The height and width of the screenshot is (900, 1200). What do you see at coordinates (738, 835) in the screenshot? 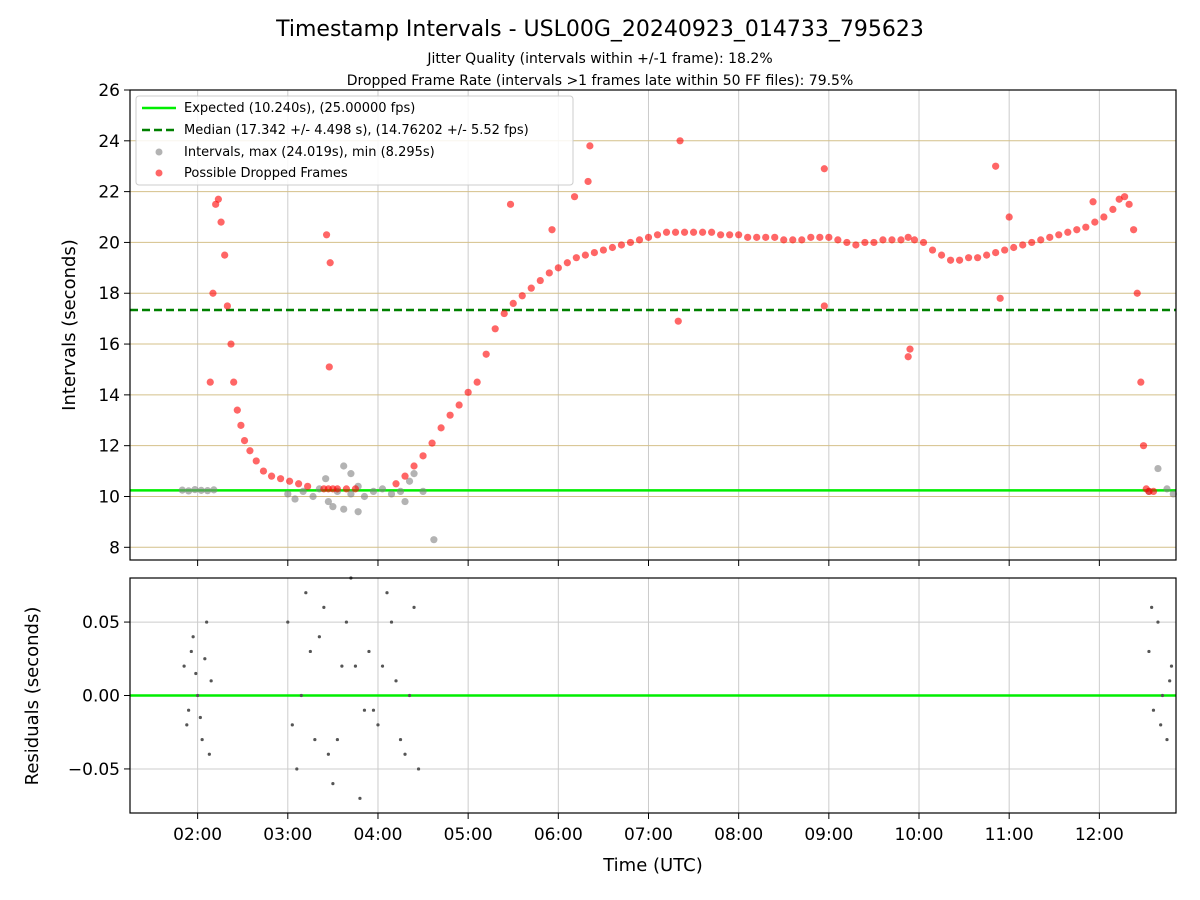
I see `time-x-tick-label: 08:00` at bounding box center [738, 835].